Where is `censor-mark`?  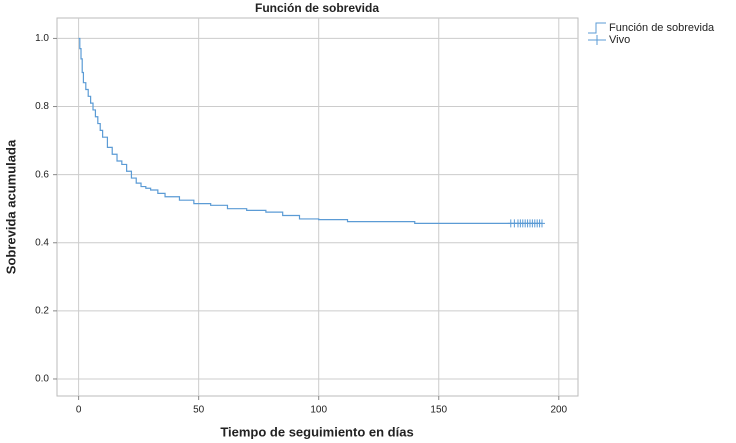 censor-mark is located at coordinates (541, 223).